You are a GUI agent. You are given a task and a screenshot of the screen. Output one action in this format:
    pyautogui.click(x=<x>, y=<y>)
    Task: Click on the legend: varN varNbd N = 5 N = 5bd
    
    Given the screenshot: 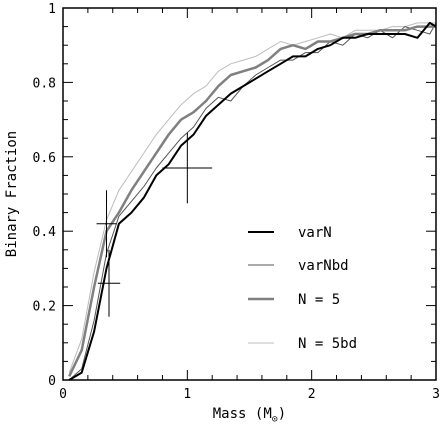 What is the action you would take?
    pyautogui.click(x=302, y=288)
    